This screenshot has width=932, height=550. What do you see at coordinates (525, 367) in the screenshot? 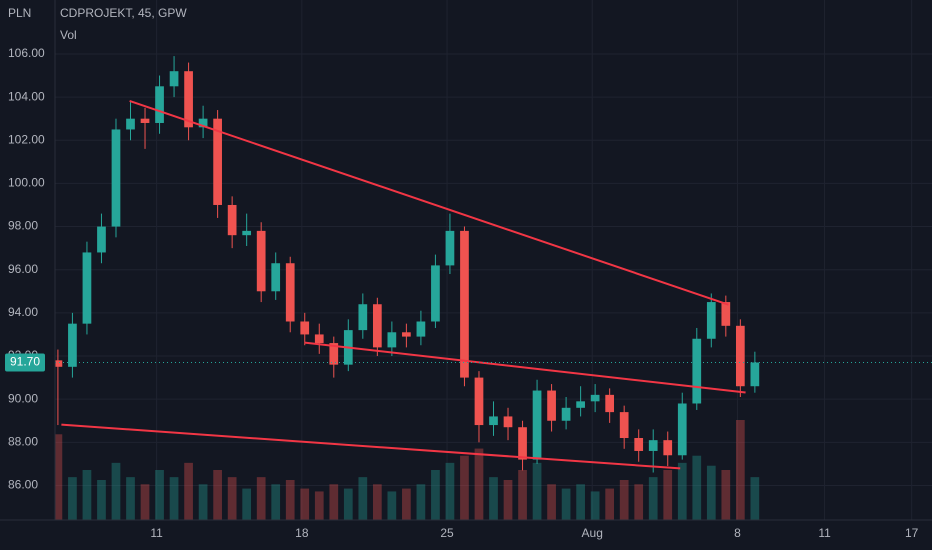
I see `trendline` at bounding box center [525, 367].